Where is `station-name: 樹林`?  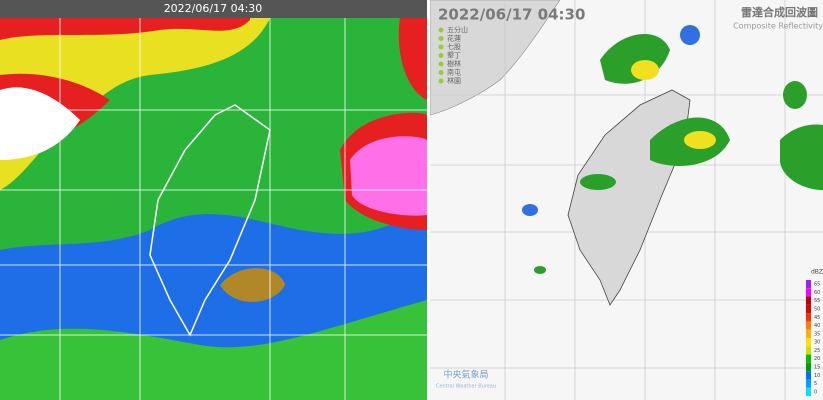
station-name: 樹林 is located at coordinates (454, 63).